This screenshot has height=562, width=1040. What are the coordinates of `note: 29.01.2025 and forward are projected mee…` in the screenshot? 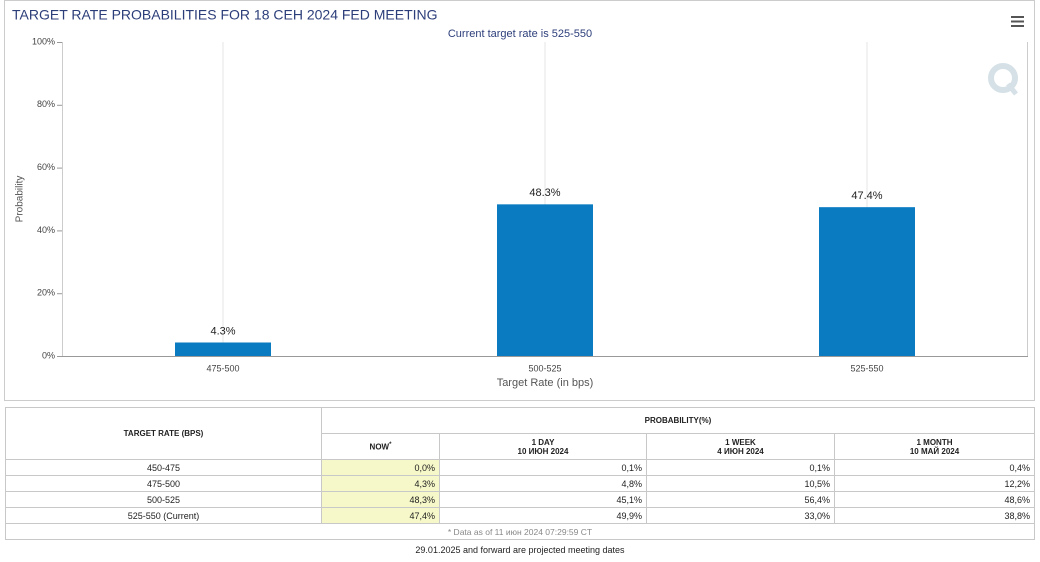 It's located at (520, 550).